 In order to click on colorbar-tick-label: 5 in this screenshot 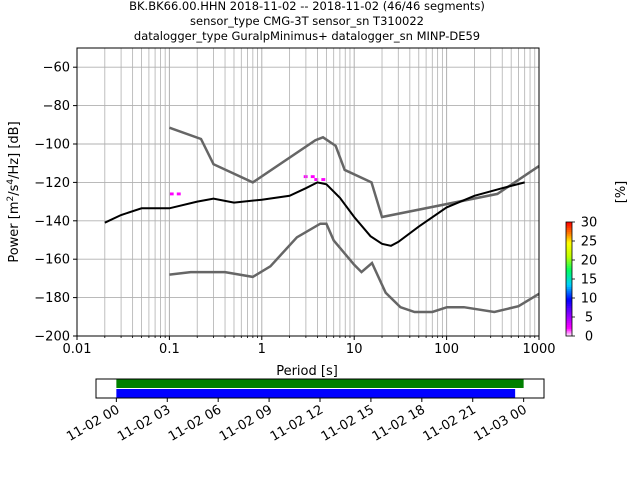, I will do `click(589, 318)`.